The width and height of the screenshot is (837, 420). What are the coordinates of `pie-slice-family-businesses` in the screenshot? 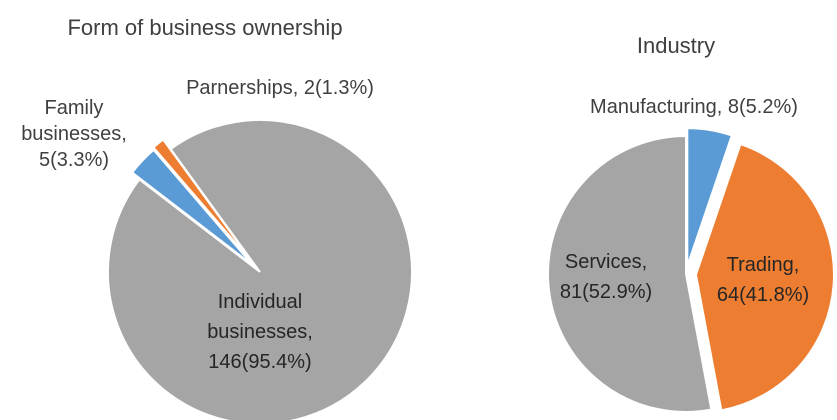 It's located at (192, 207).